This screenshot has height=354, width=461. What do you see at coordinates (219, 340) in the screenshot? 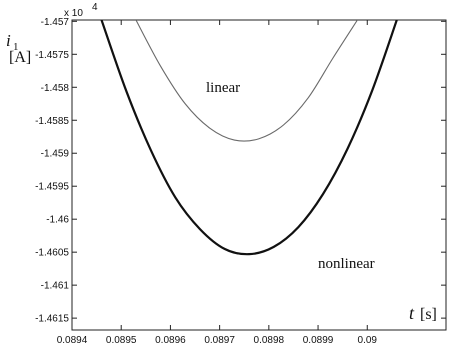
I see `x-tick-label: 0.0897` at bounding box center [219, 340].